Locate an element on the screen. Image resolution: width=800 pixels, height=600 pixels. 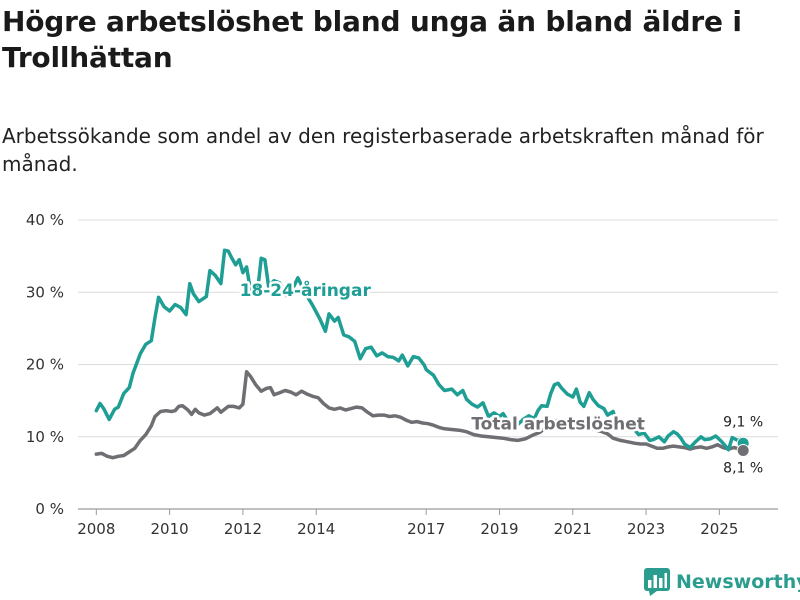
x-tick-label: 2023 is located at coordinates (646, 529).